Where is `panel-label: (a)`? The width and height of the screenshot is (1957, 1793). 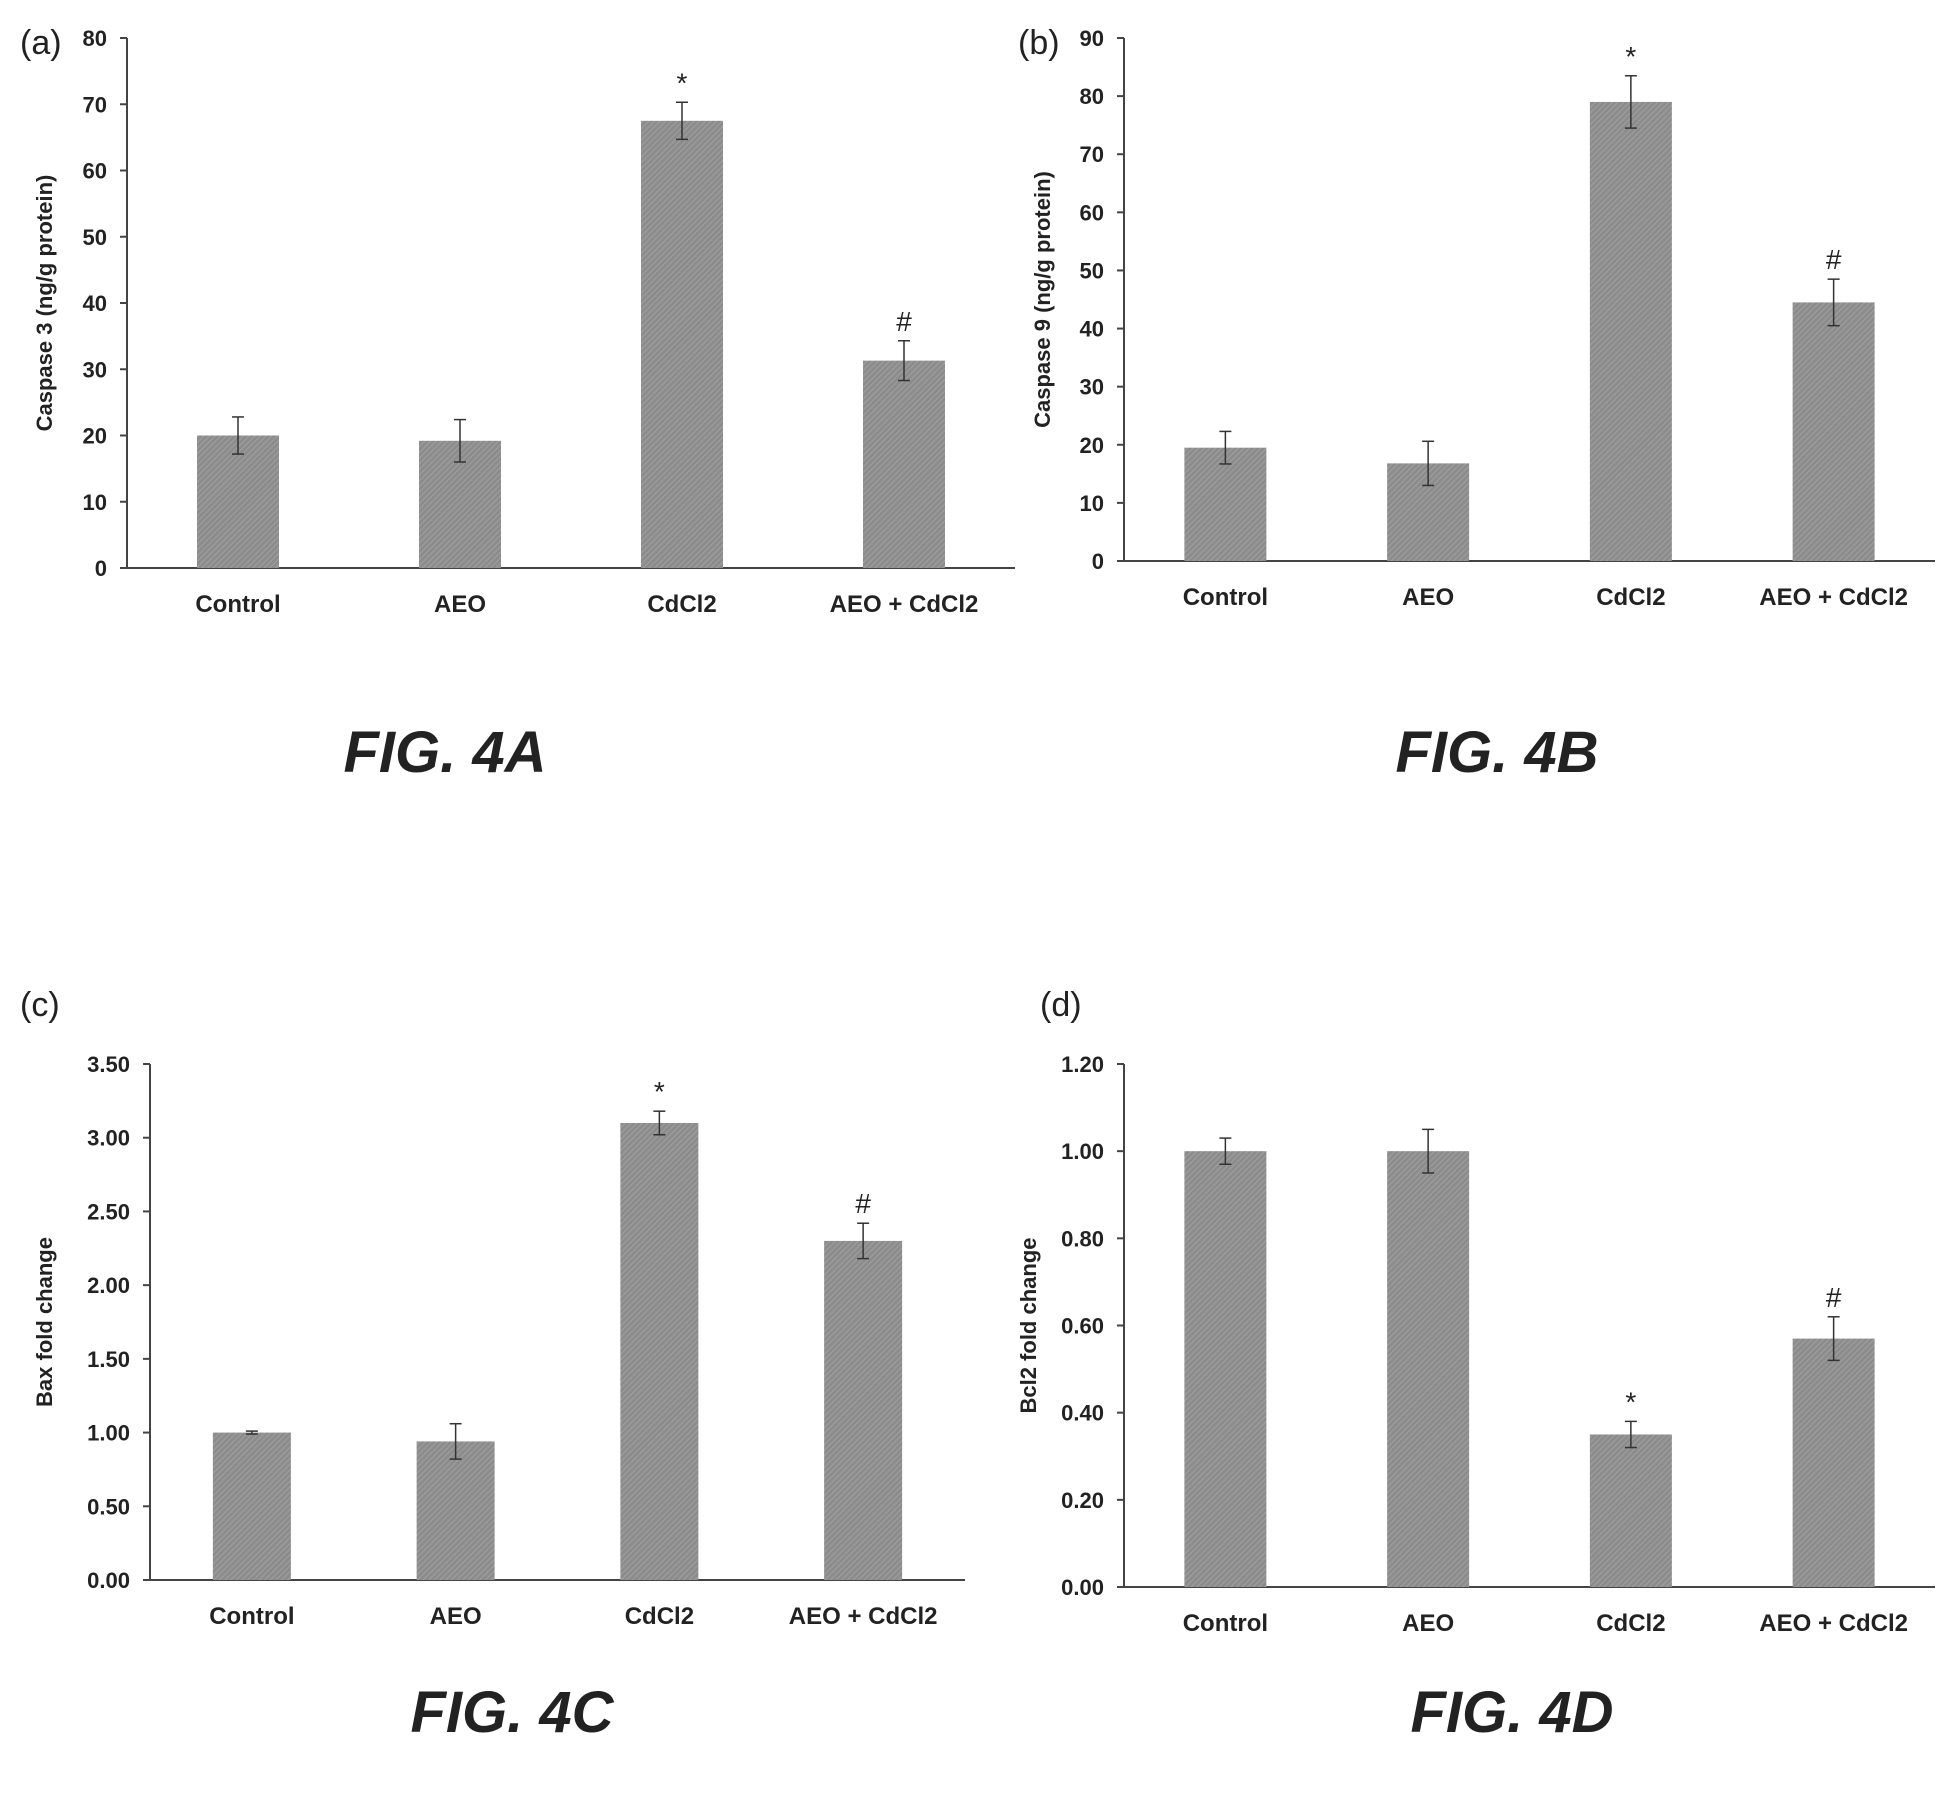
panel-label: (a) is located at coordinates (41, 43).